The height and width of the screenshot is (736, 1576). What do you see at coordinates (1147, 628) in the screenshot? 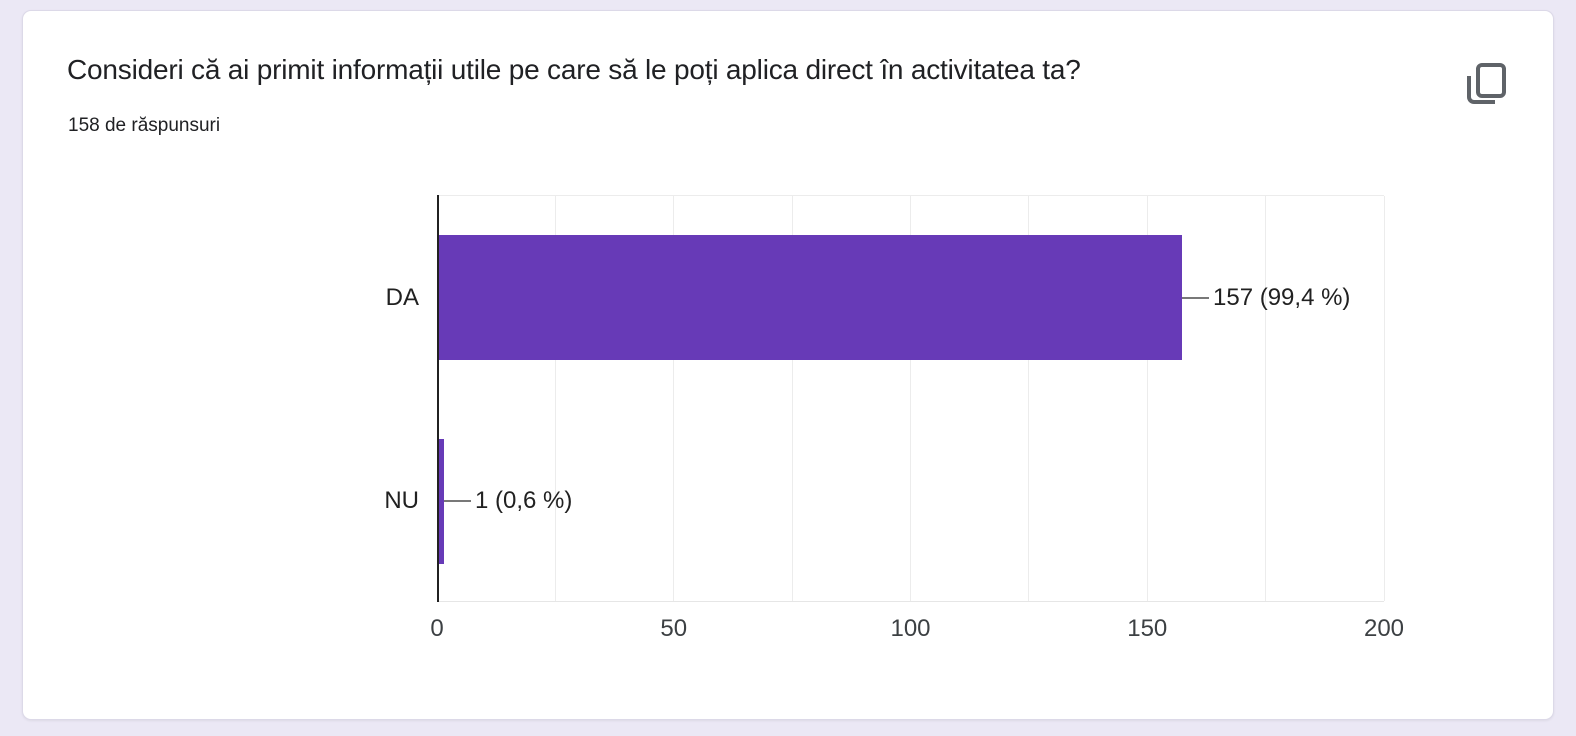
I see `x-axis-tick-label: 150` at bounding box center [1147, 628].